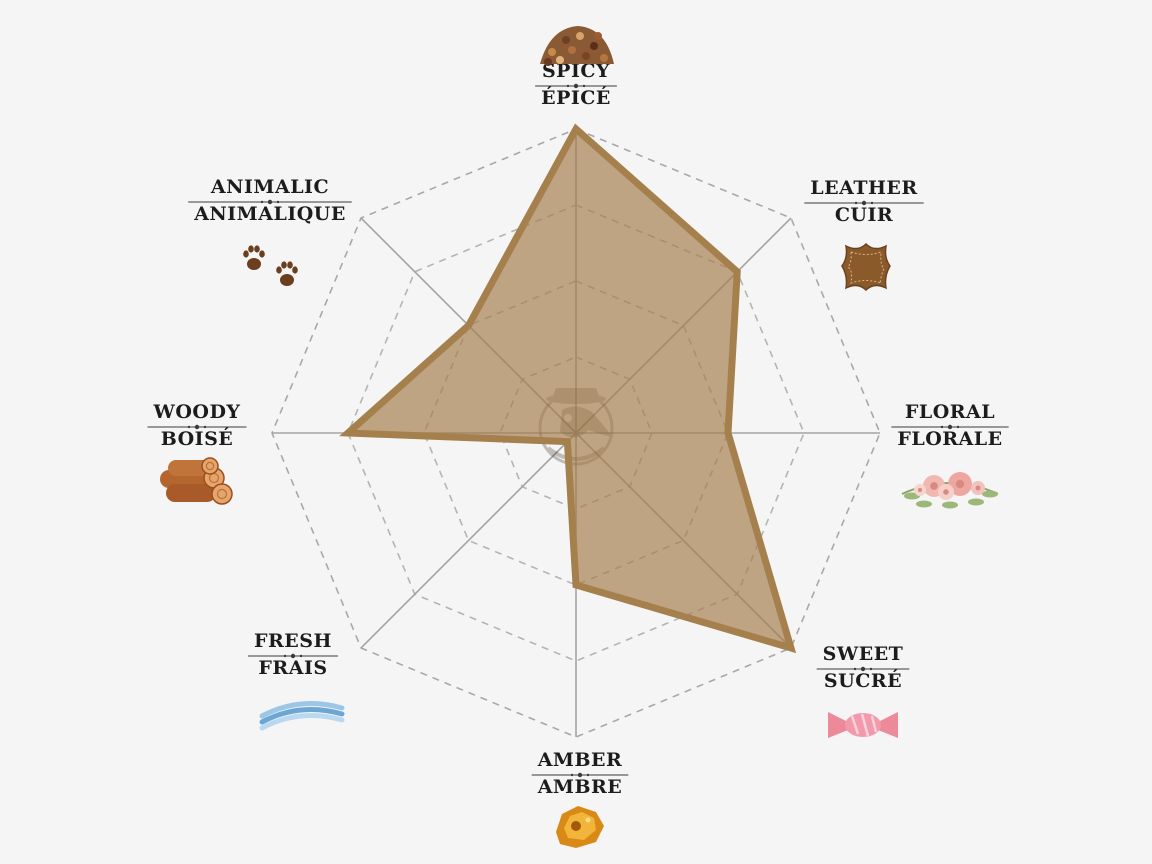 Image resolution: width=1152 pixels, height=864 pixels. I want to click on fresh-breeze-icon, so click(302, 716).